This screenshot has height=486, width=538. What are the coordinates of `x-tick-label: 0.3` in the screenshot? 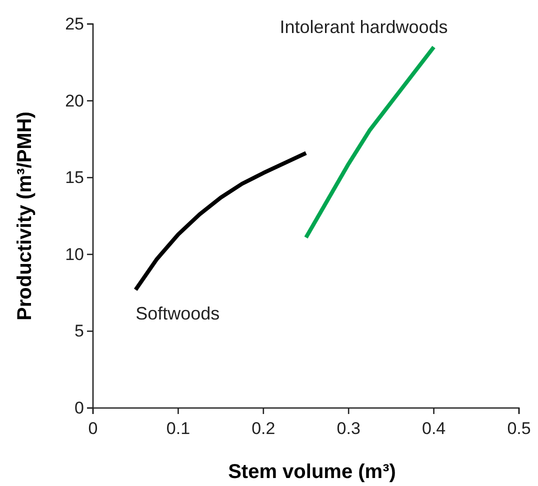 It's located at (348, 428).